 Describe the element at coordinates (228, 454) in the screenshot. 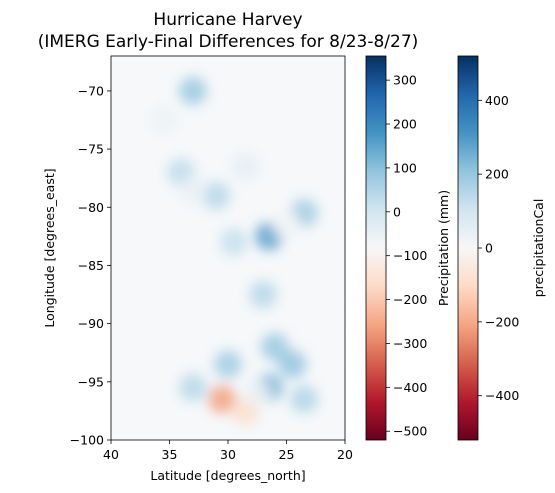

I see `x-tick-label: 30` at that location.